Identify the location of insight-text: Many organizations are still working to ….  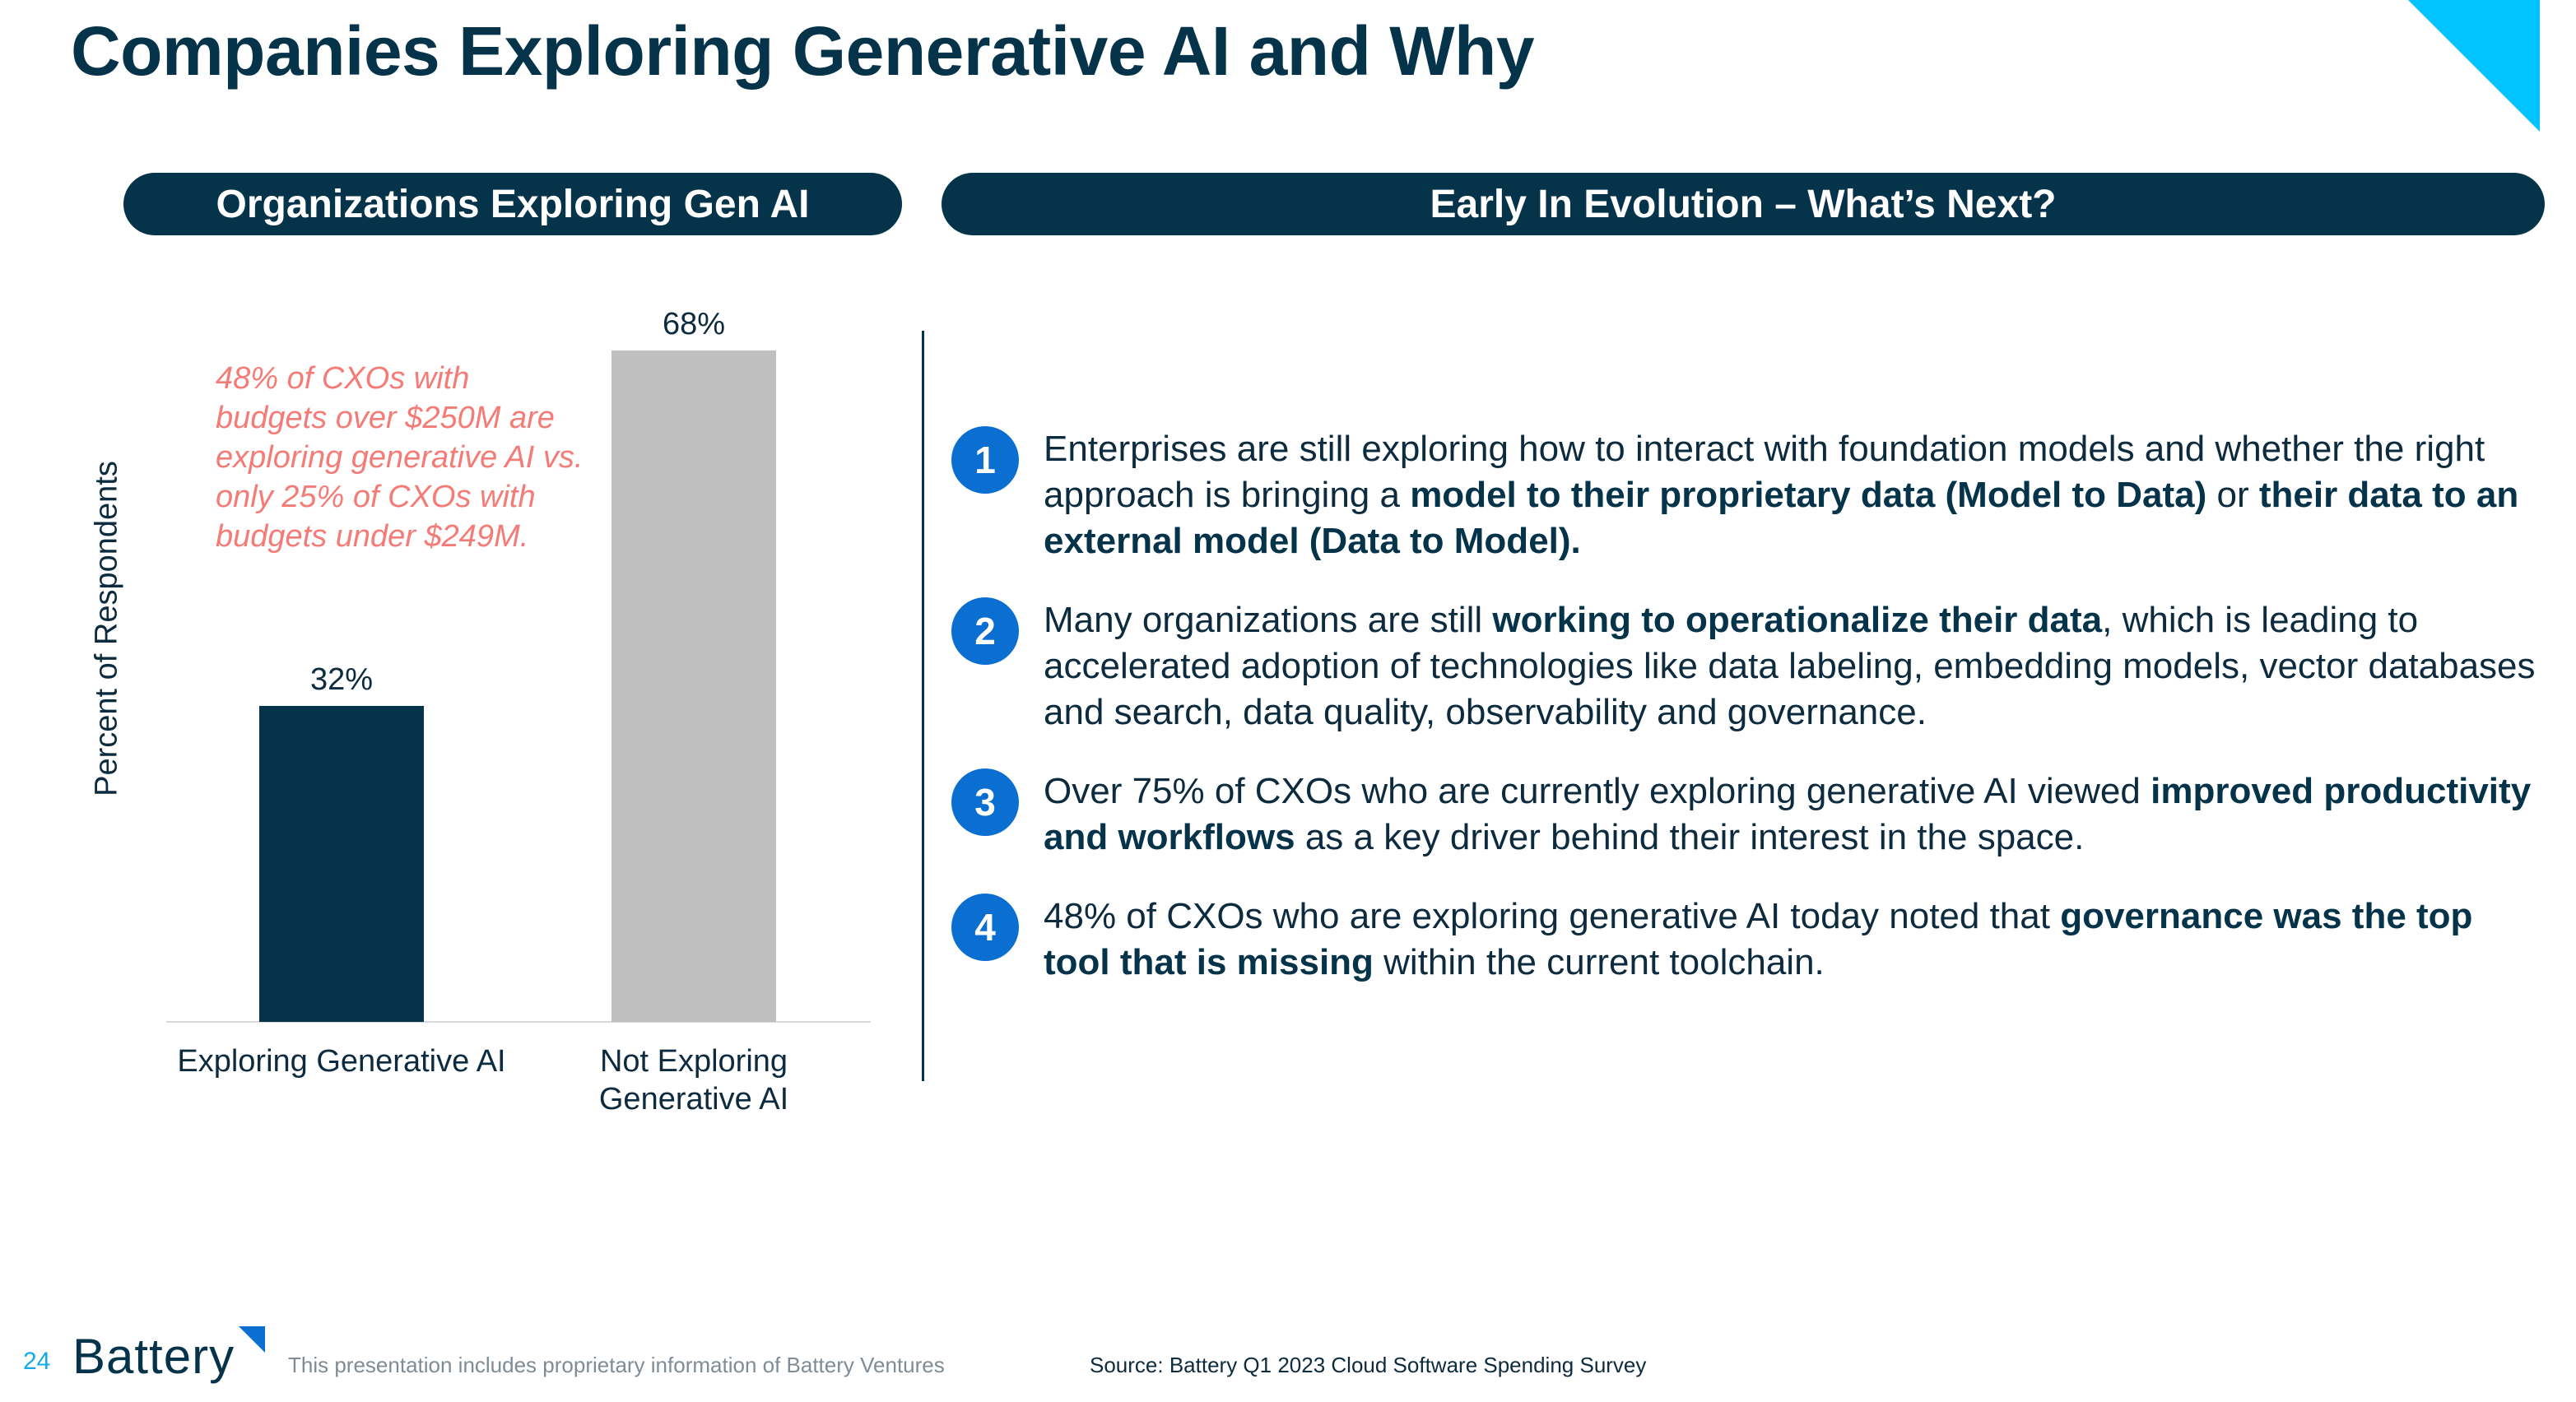
(1796, 666).